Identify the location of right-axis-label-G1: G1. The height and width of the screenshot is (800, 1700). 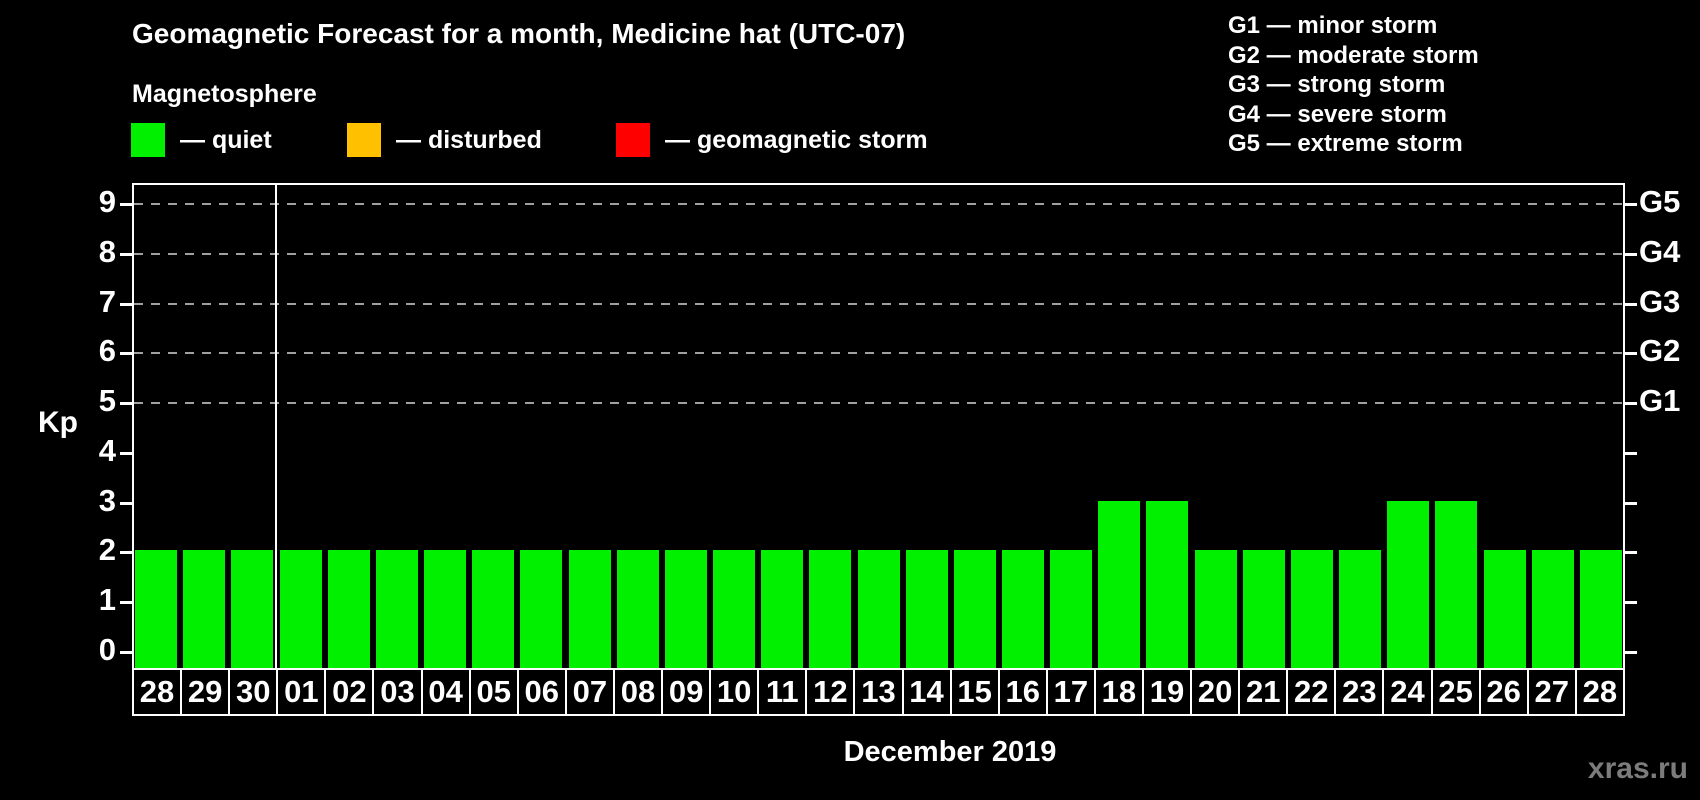
(1660, 401).